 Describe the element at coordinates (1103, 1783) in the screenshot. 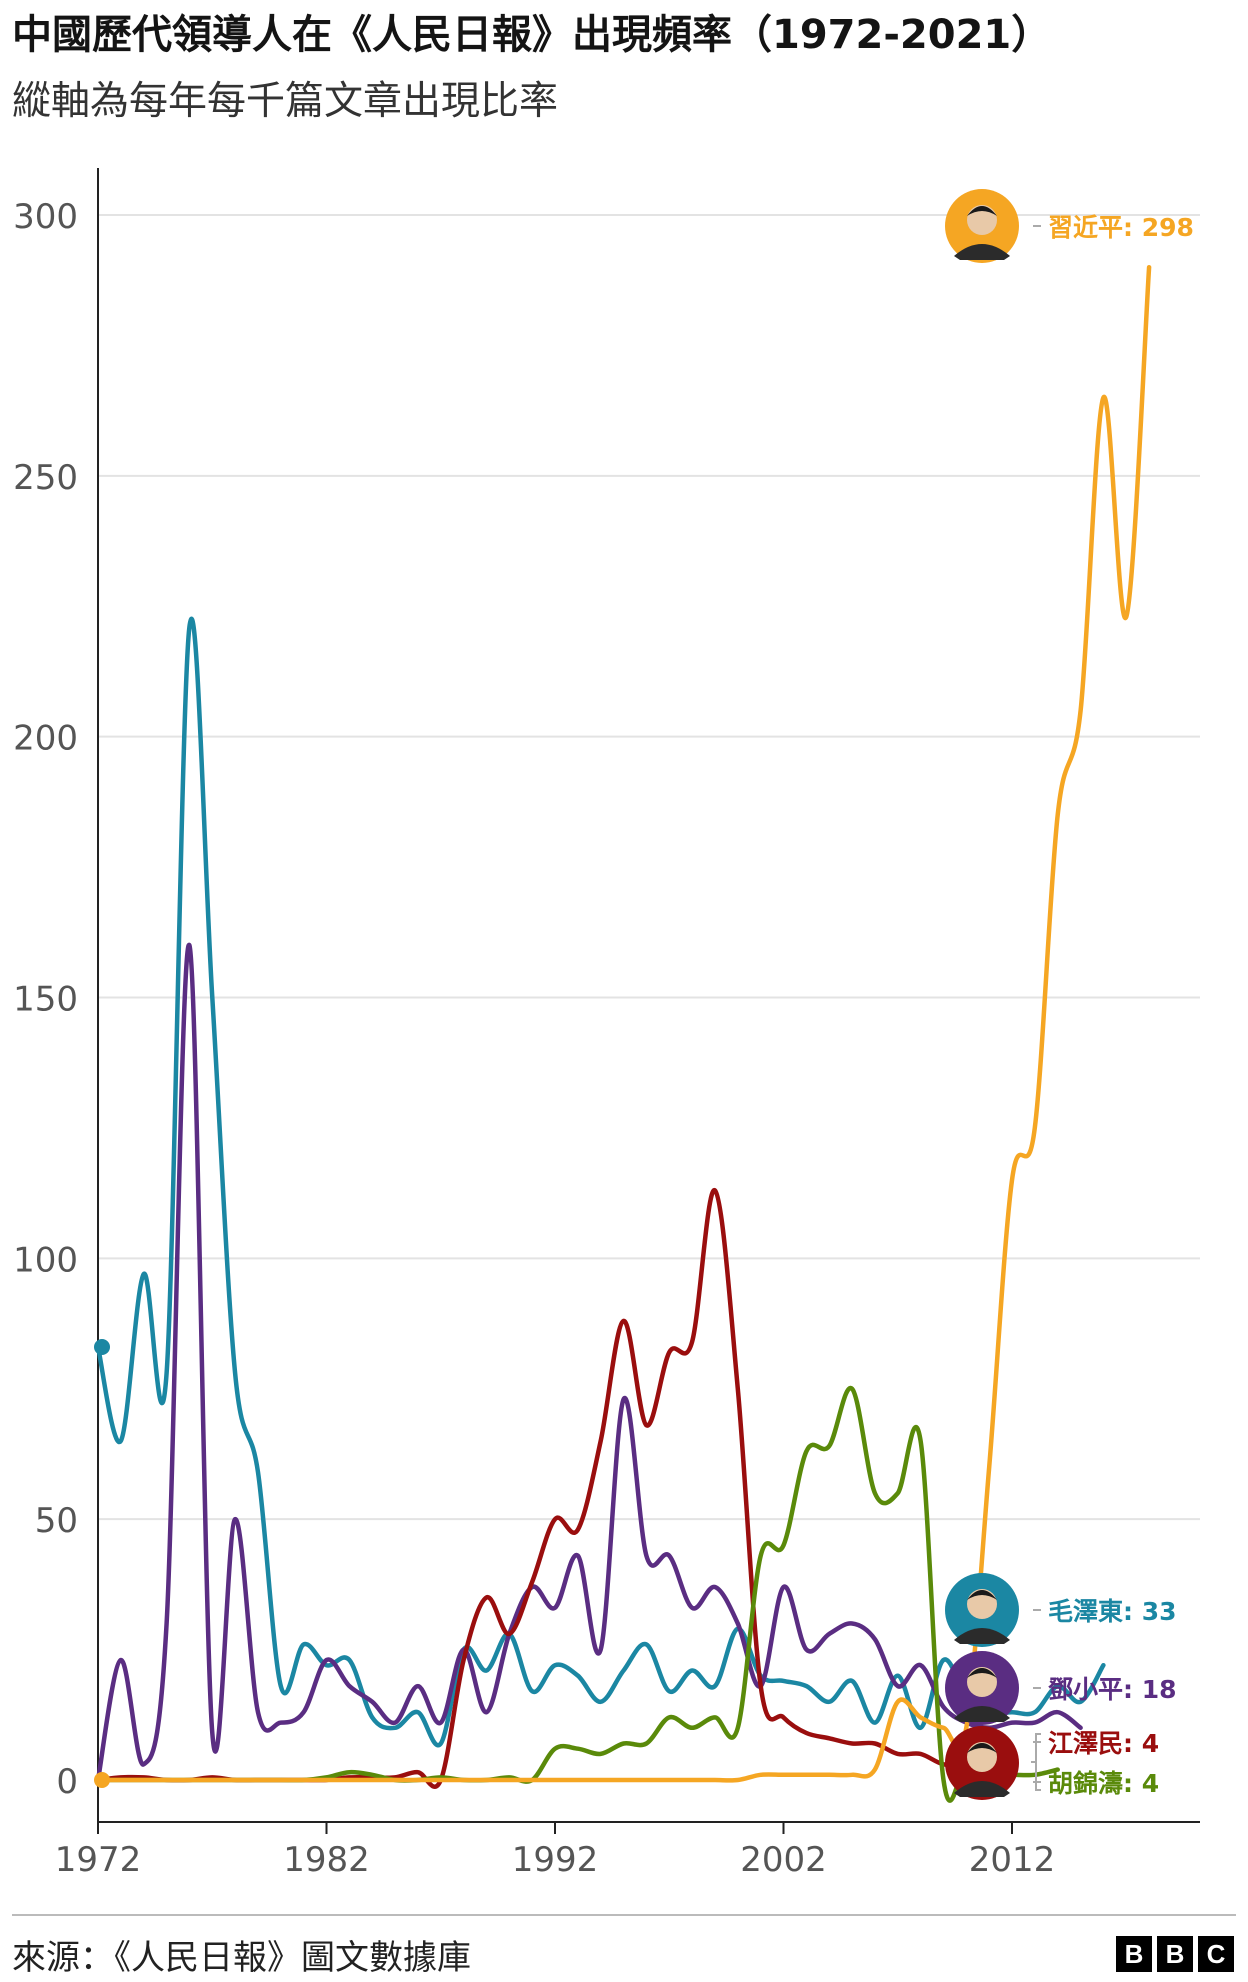

I see `end-label-4: 胡錦濤: 4` at that location.